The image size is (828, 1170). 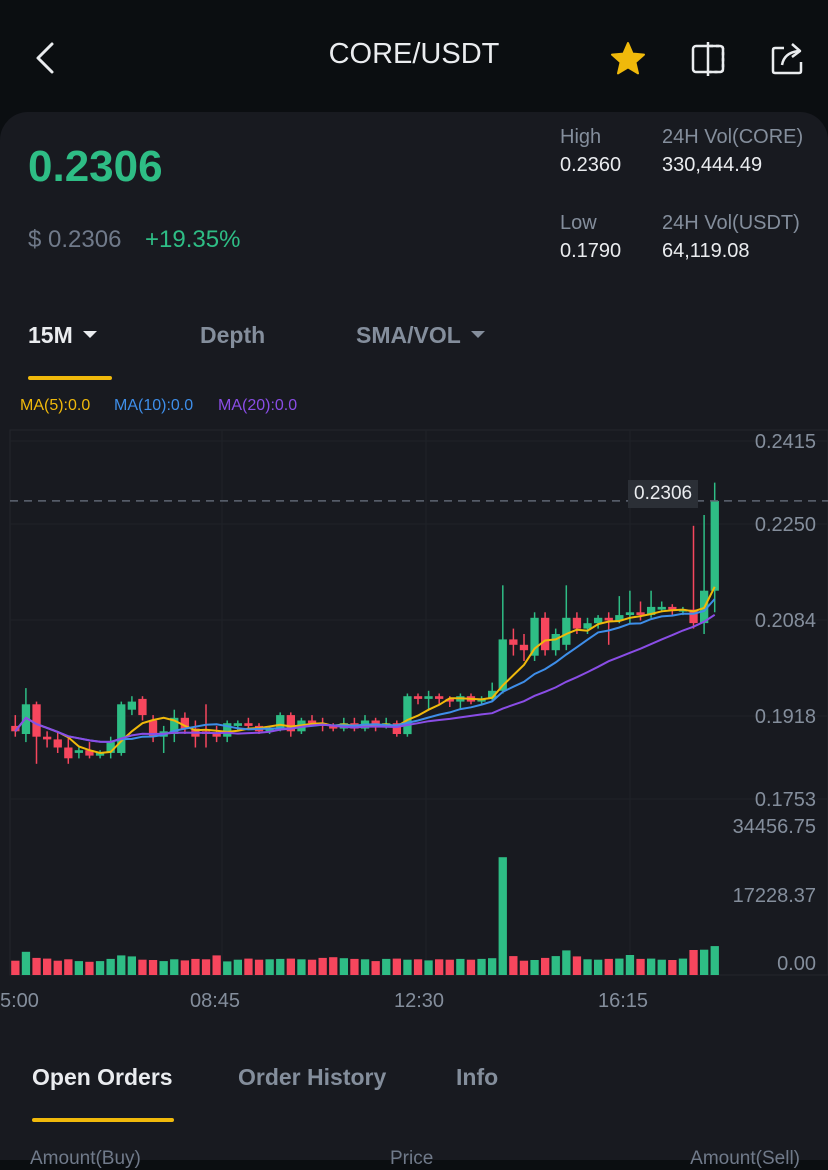 I want to click on share-icon, so click(x=788, y=58).